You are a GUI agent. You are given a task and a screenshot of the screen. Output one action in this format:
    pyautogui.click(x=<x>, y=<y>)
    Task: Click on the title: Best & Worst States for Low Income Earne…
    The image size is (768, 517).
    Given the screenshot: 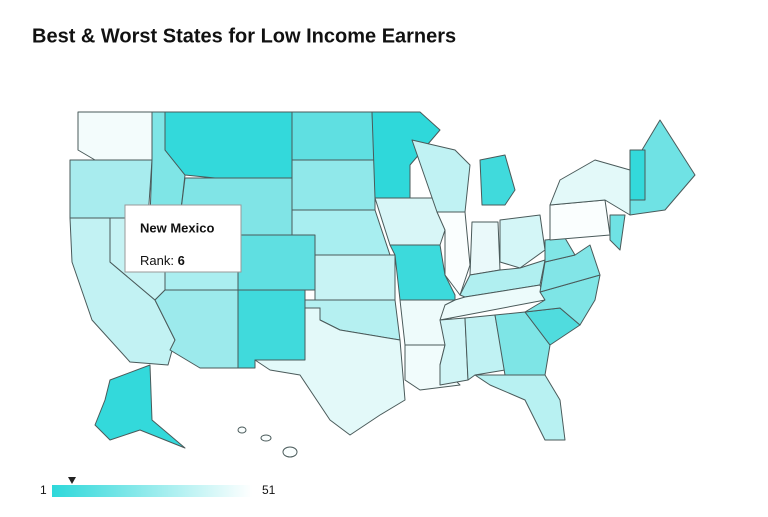 What is the action you would take?
    pyautogui.click(x=244, y=36)
    